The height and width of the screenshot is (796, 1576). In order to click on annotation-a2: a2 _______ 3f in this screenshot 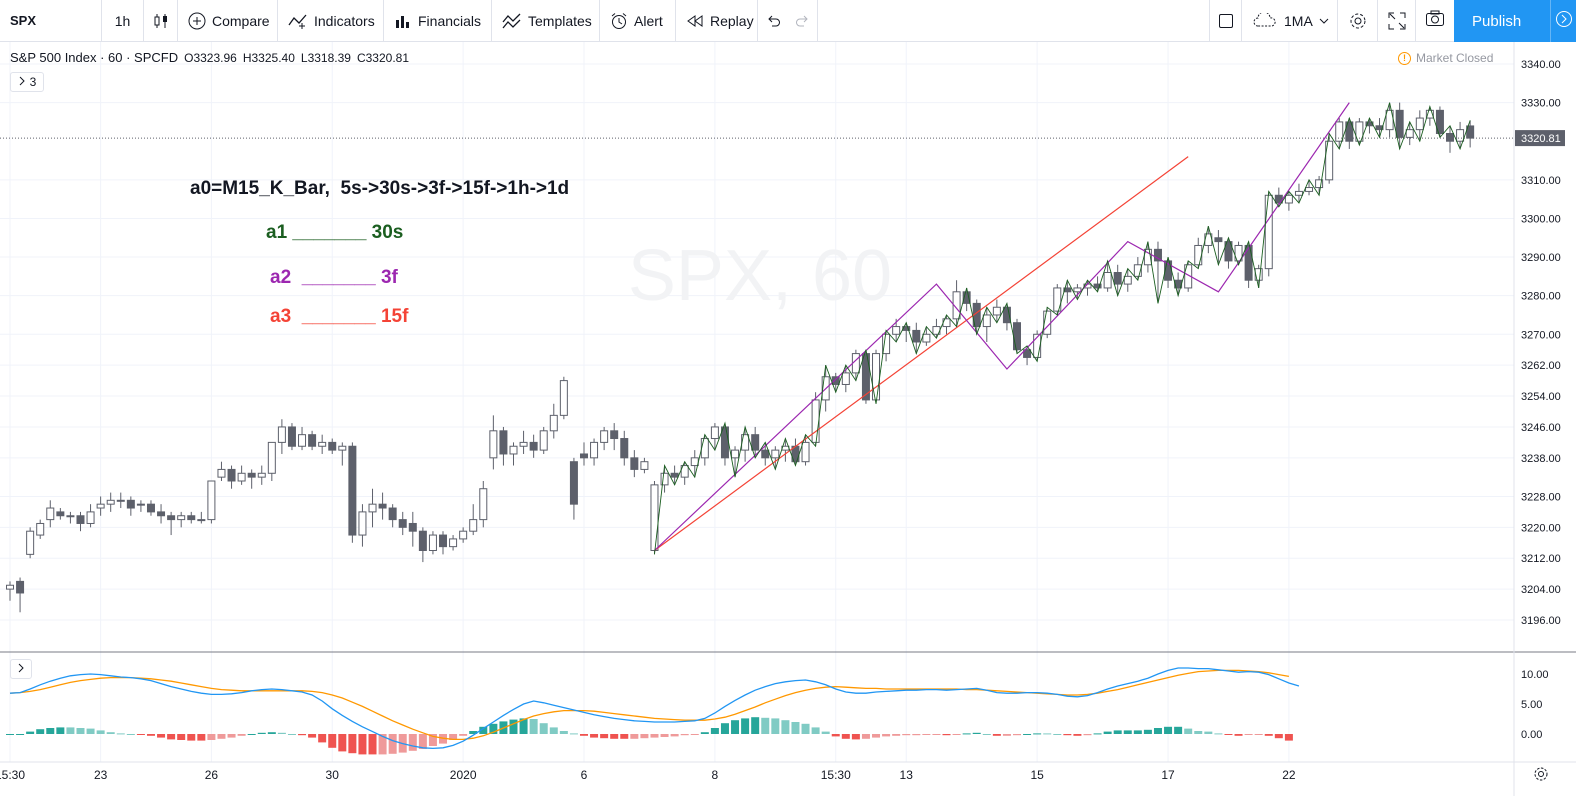, I will do `click(334, 277)`.